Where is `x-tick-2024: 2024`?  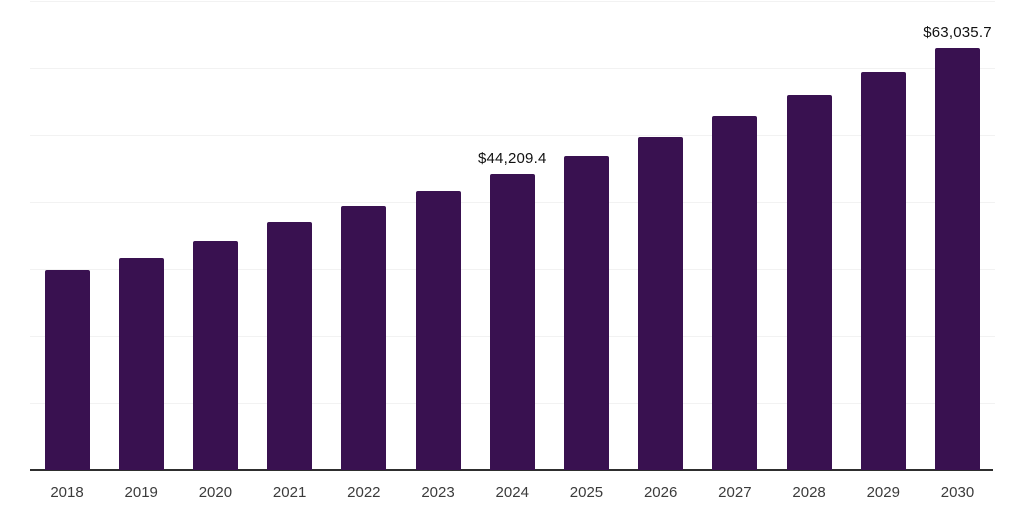
x-tick-2024: 2024 is located at coordinates (512, 492).